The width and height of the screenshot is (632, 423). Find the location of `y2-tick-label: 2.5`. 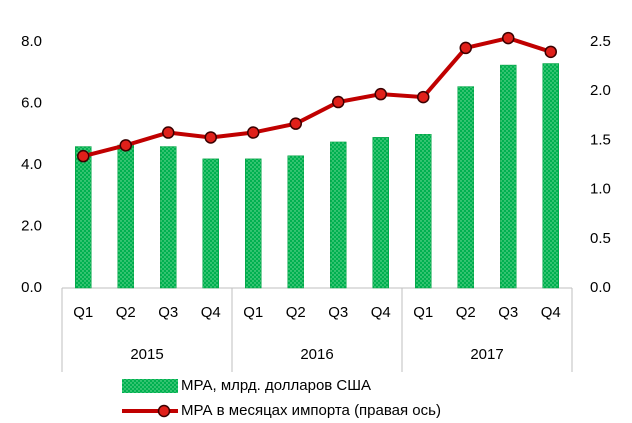

y2-tick-label: 2.5 is located at coordinates (600, 41).